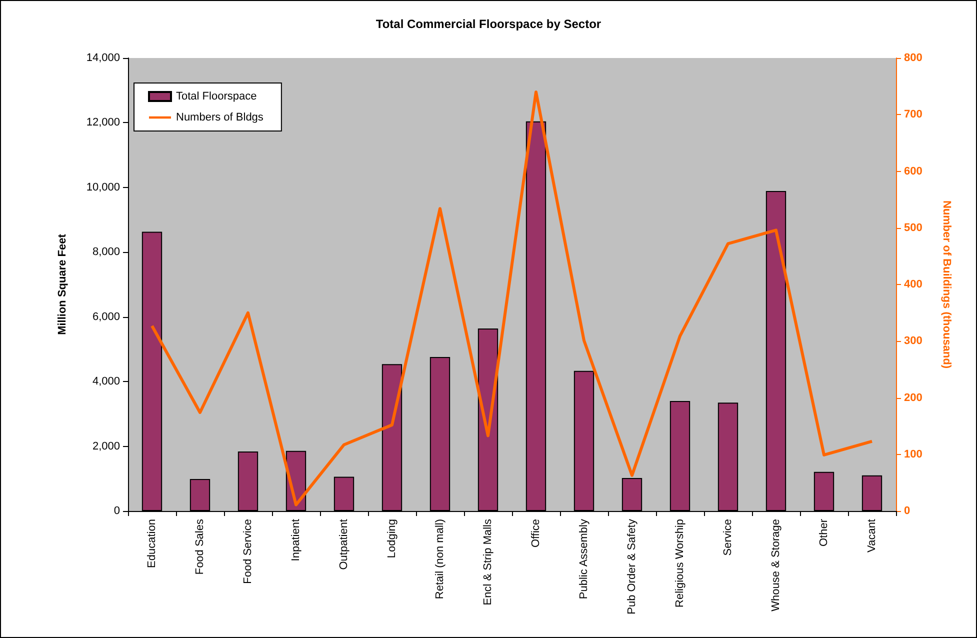  I want to click on y-tick-label: 10,000, so click(103, 187).